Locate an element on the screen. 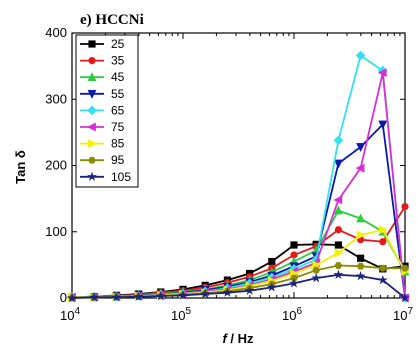  legend-label: 95 is located at coordinates (118, 160).